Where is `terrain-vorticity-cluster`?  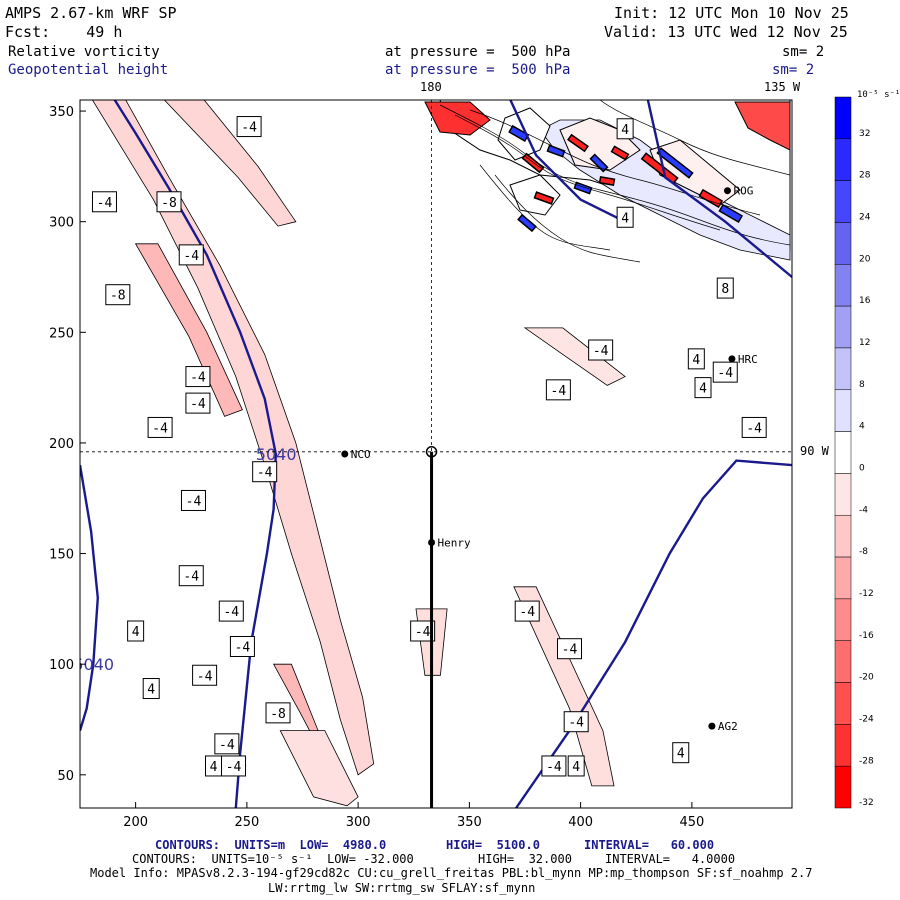 terrain-vorticity-cluster is located at coordinates (607, 181).